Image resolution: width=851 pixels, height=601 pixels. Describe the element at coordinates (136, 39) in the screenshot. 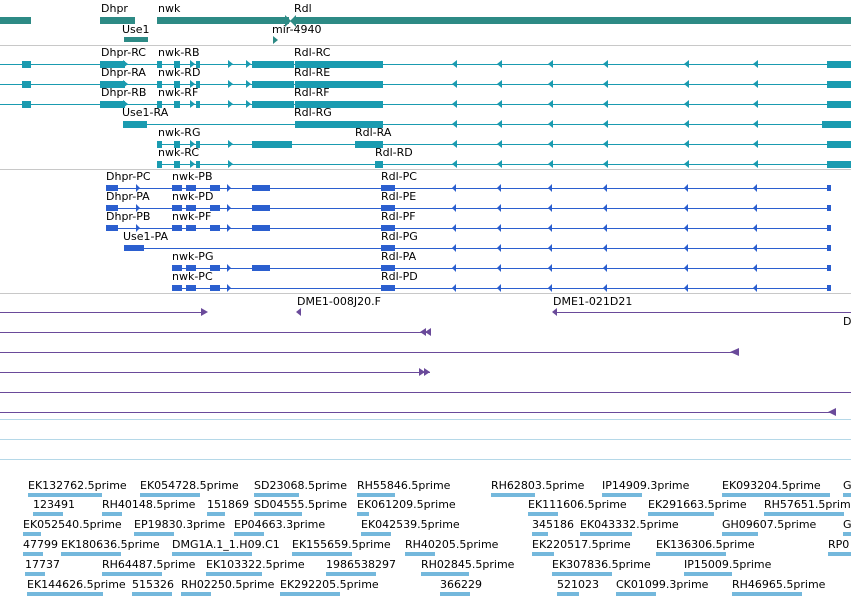

I see `gene-bar-use1` at that location.